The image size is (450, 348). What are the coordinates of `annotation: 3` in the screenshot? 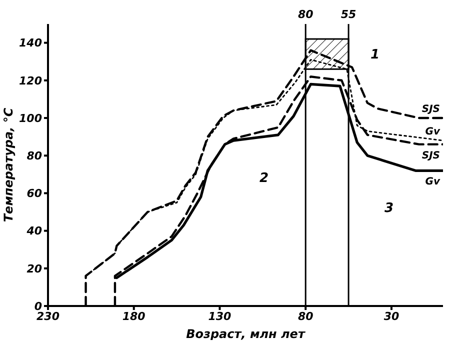 It's located at (389, 208).